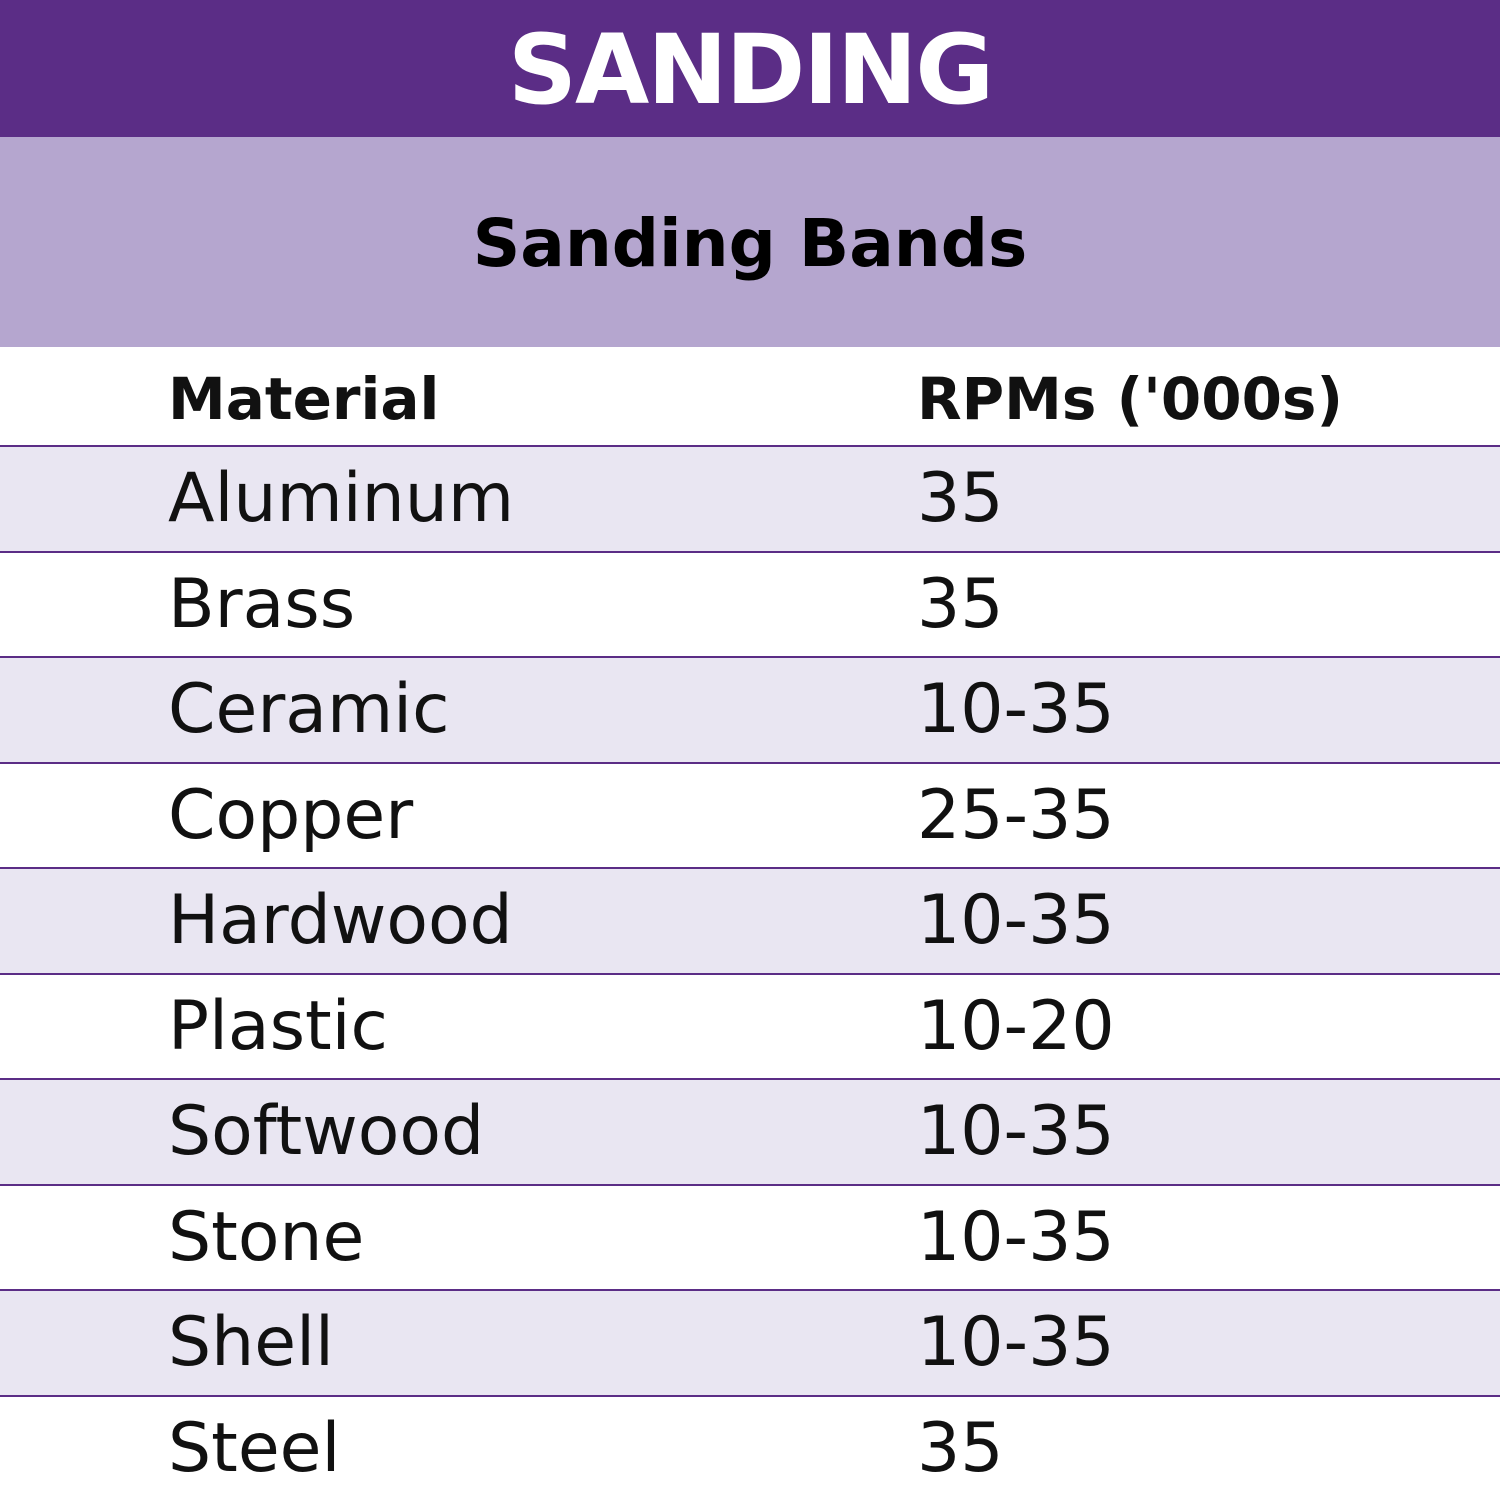 The height and width of the screenshot is (1501, 1500). I want to click on table-row: Brass 35, so click(750, 603).